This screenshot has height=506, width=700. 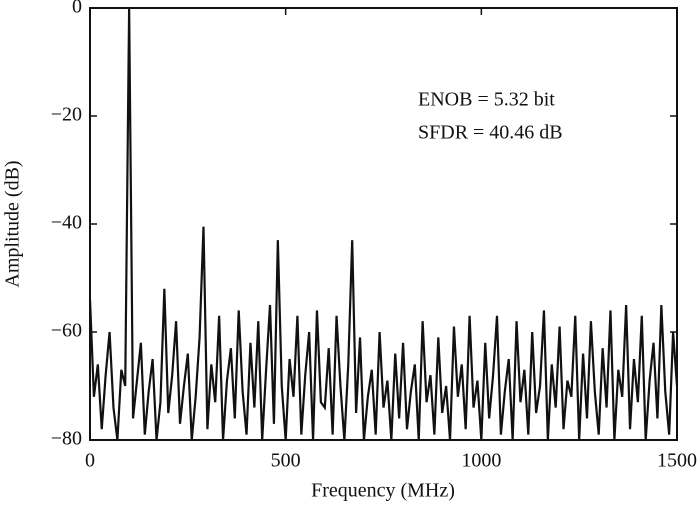 What do you see at coordinates (486, 100) in the screenshot?
I see `annotation: ENOB = 5.32 bit` at bounding box center [486, 100].